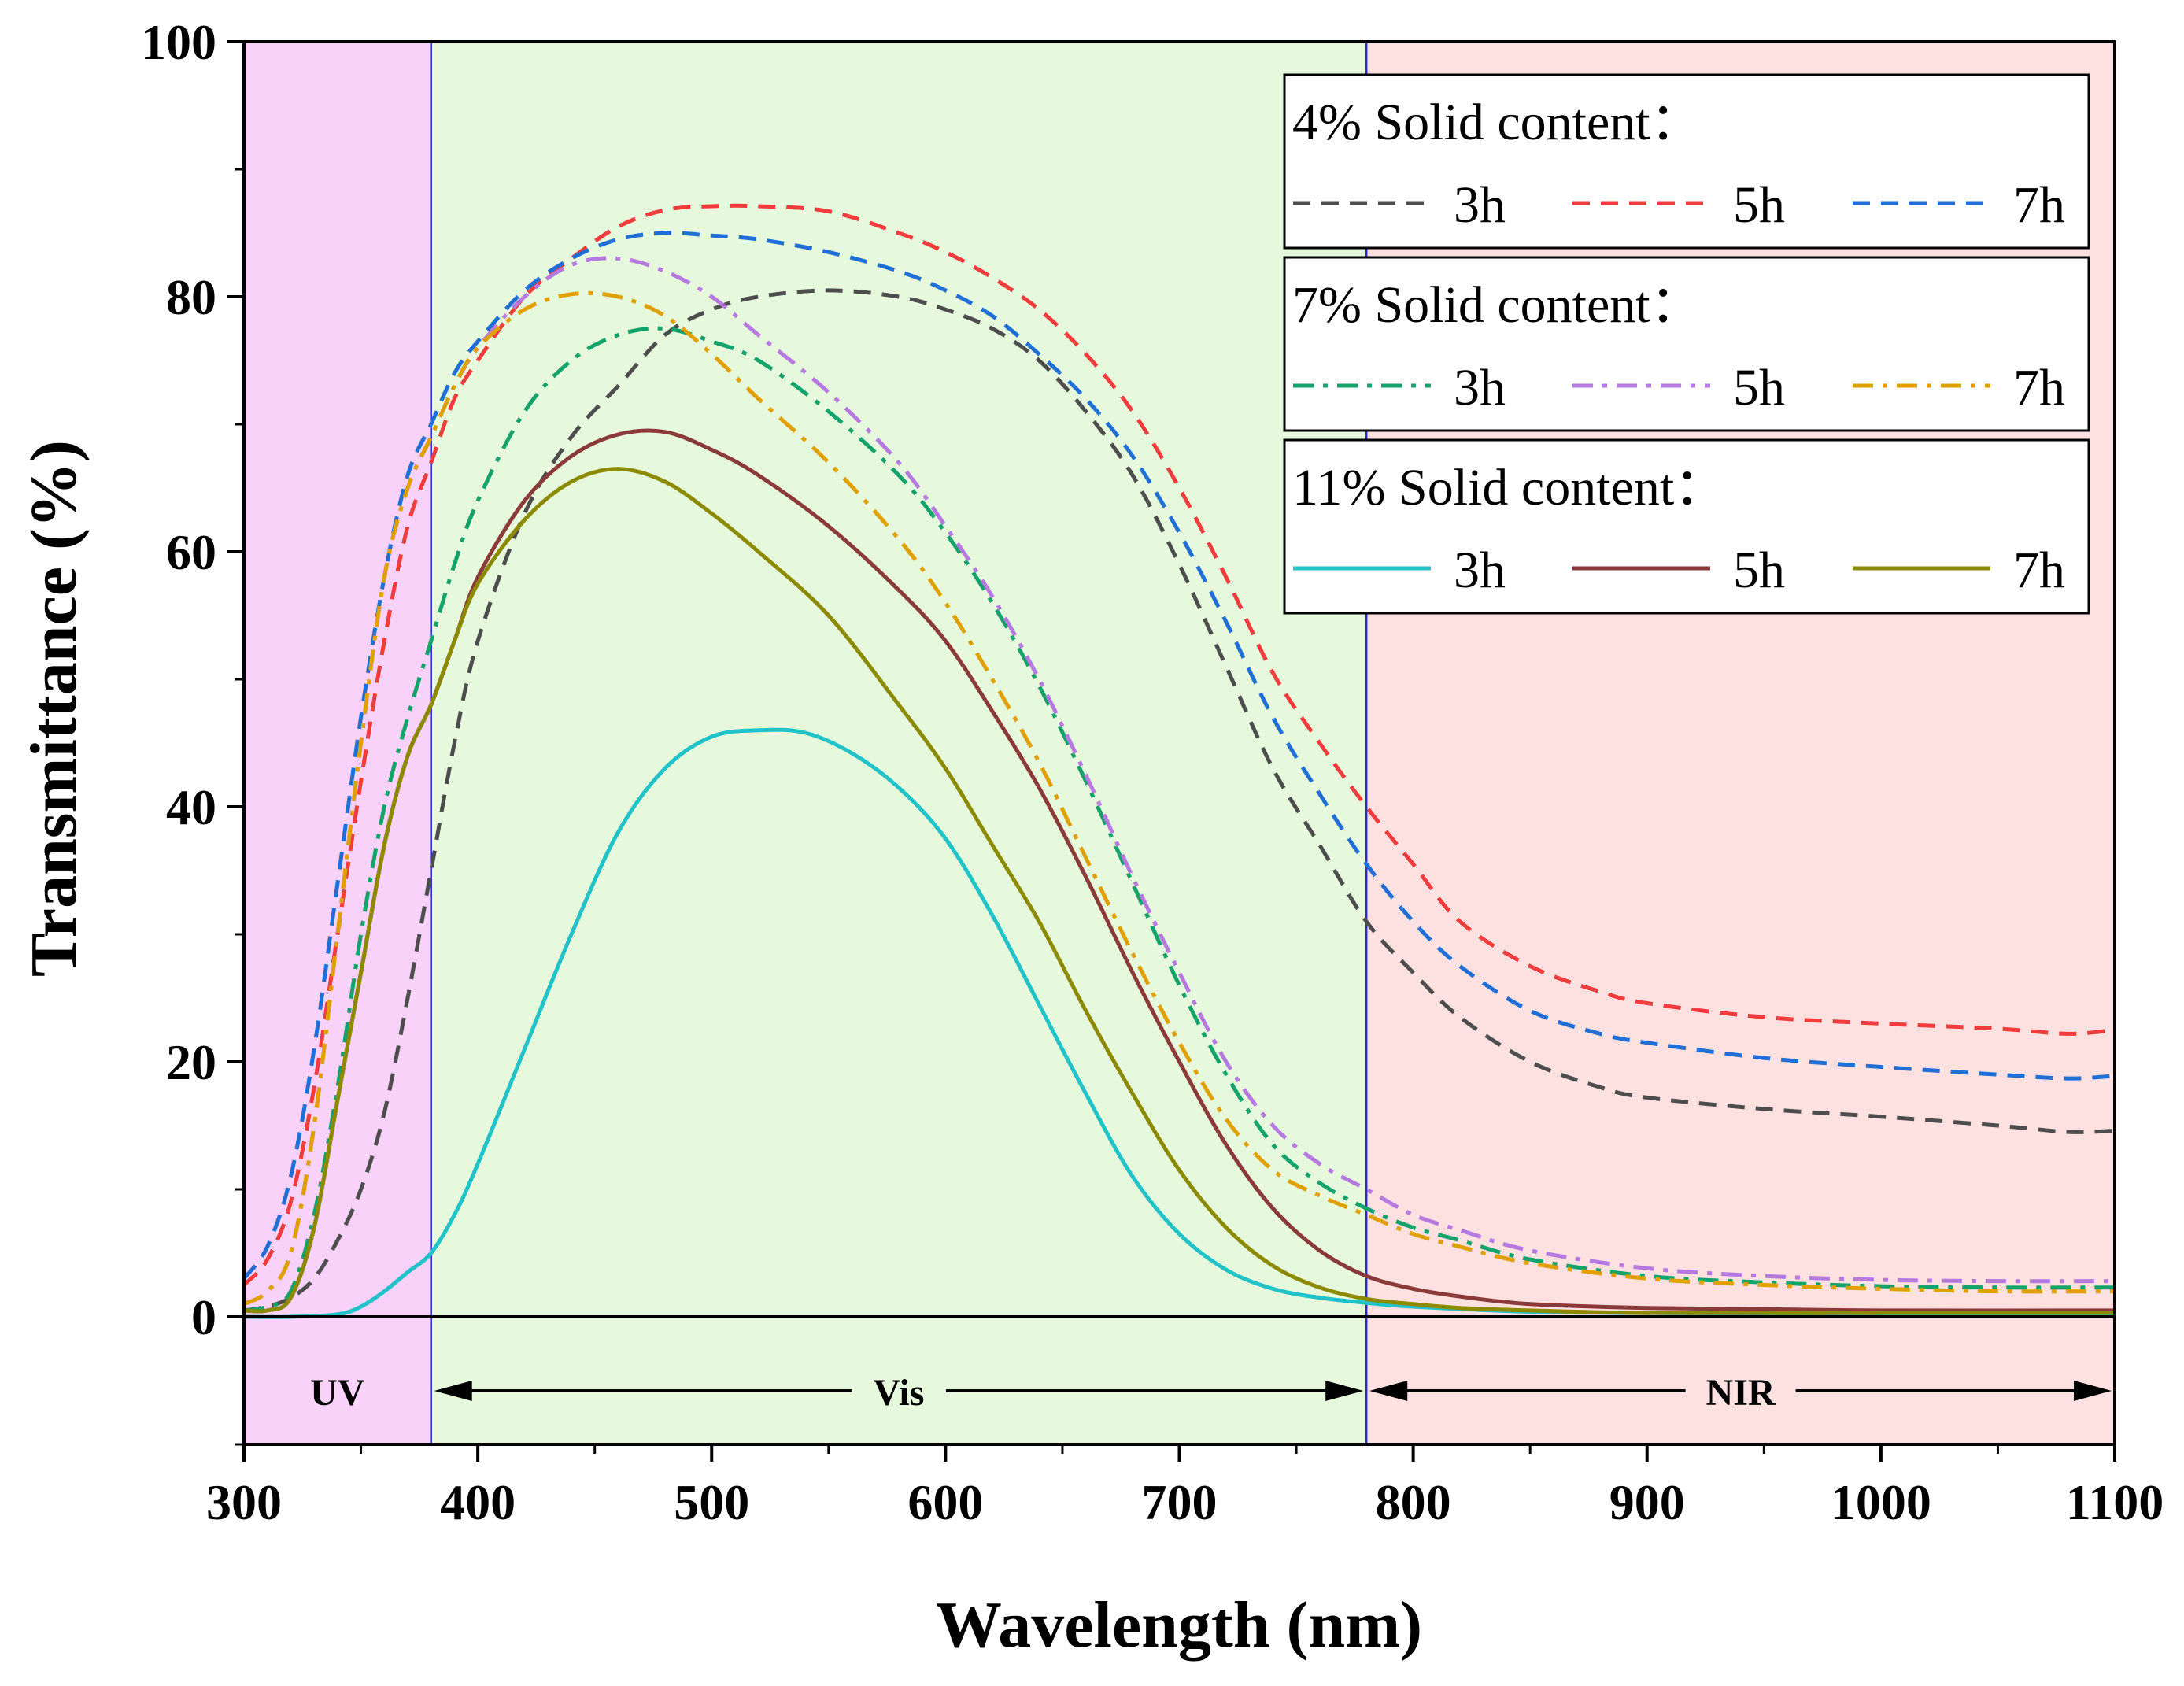 The image size is (2184, 1686). Describe the element at coordinates (178, 42) in the screenshot. I see `y-tick-label: 100` at that location.